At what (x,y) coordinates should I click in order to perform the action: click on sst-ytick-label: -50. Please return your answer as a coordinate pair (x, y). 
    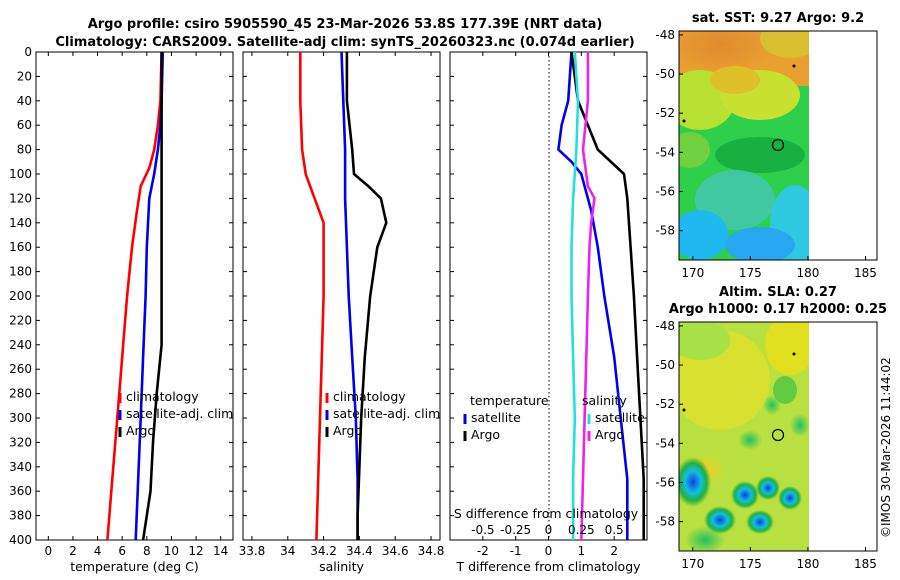
    Looking at the image, I should click on (665, 74).